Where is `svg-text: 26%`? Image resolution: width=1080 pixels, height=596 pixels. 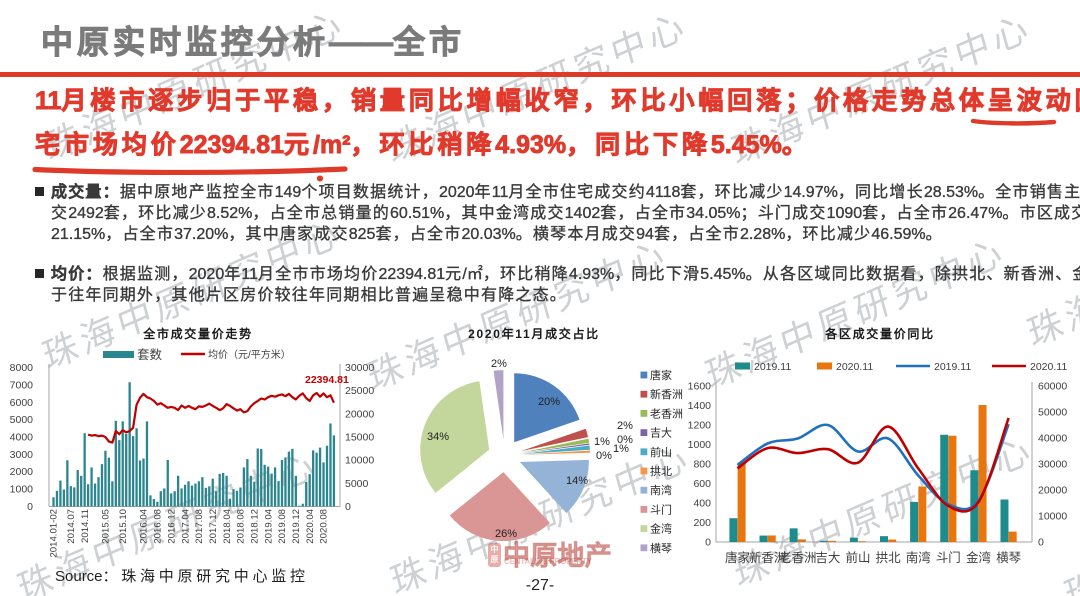 svg-text: 26% is located at coordinates (506, 534).